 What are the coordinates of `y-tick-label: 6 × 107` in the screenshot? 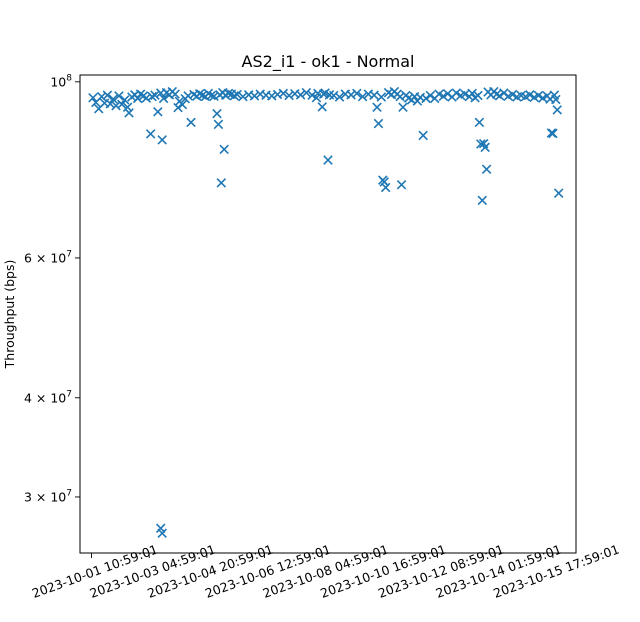 It's located at (48, 257).